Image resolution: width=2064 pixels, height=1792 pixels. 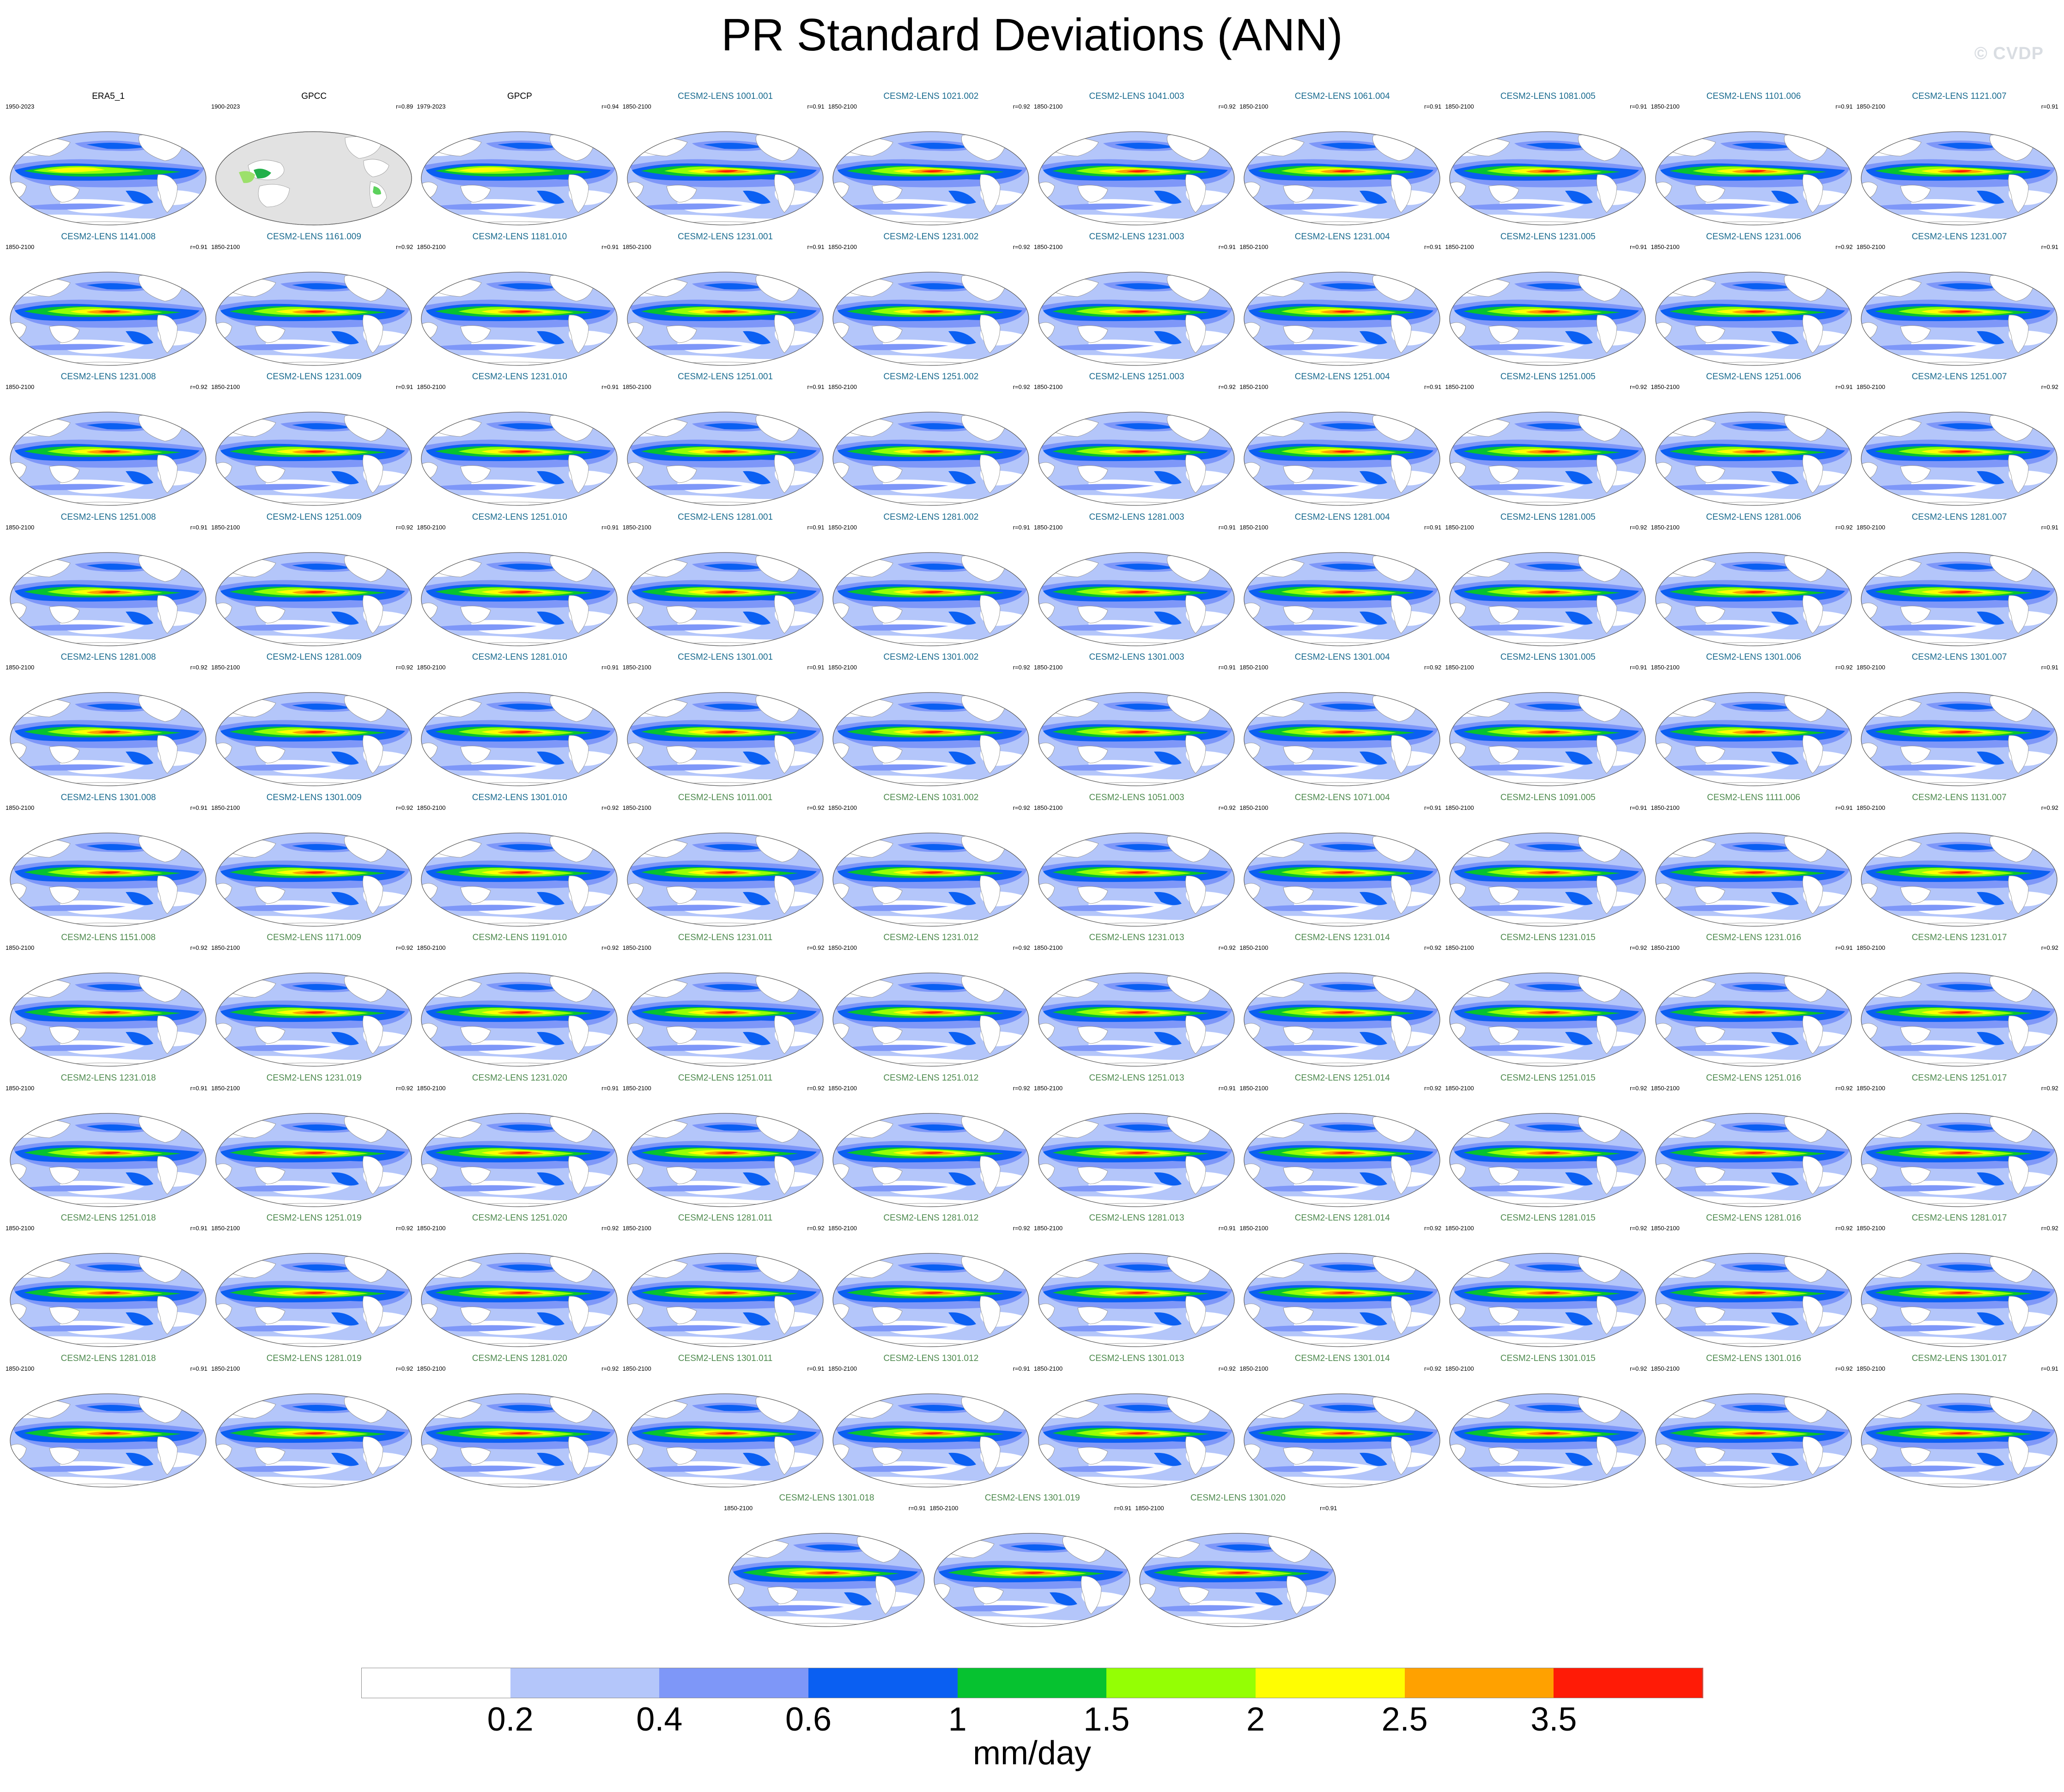 What do you see at coordinates (931, 441) in the screenshot?
I see `map-panel: CESM2-LENS 1251.002 1850-2100 r=0.92` at bounding box center [931, 441].